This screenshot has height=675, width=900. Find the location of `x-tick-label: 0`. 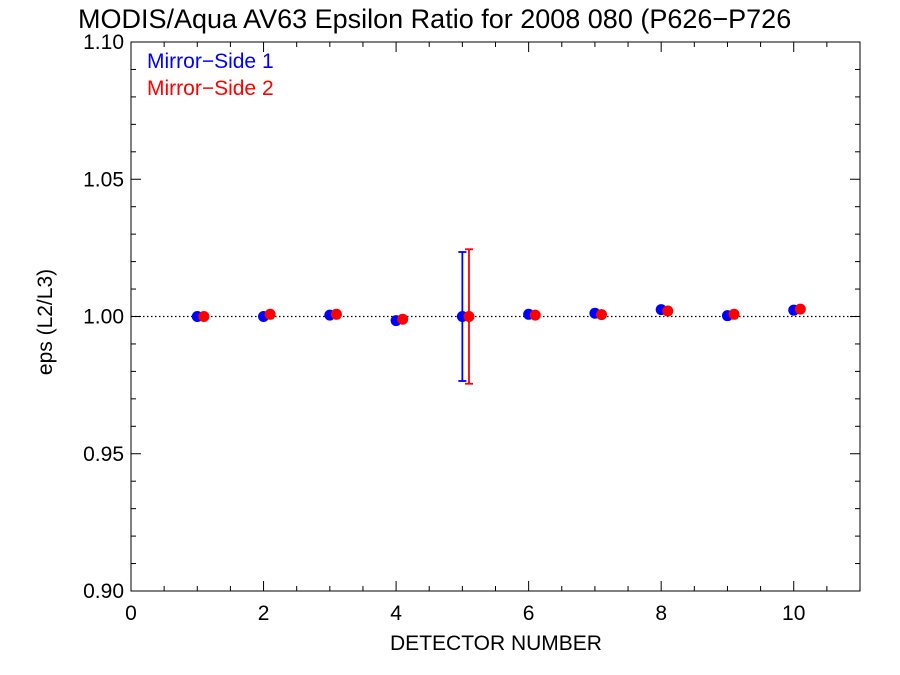

x-tick-label: 0 is located at coordinates (131, 613).